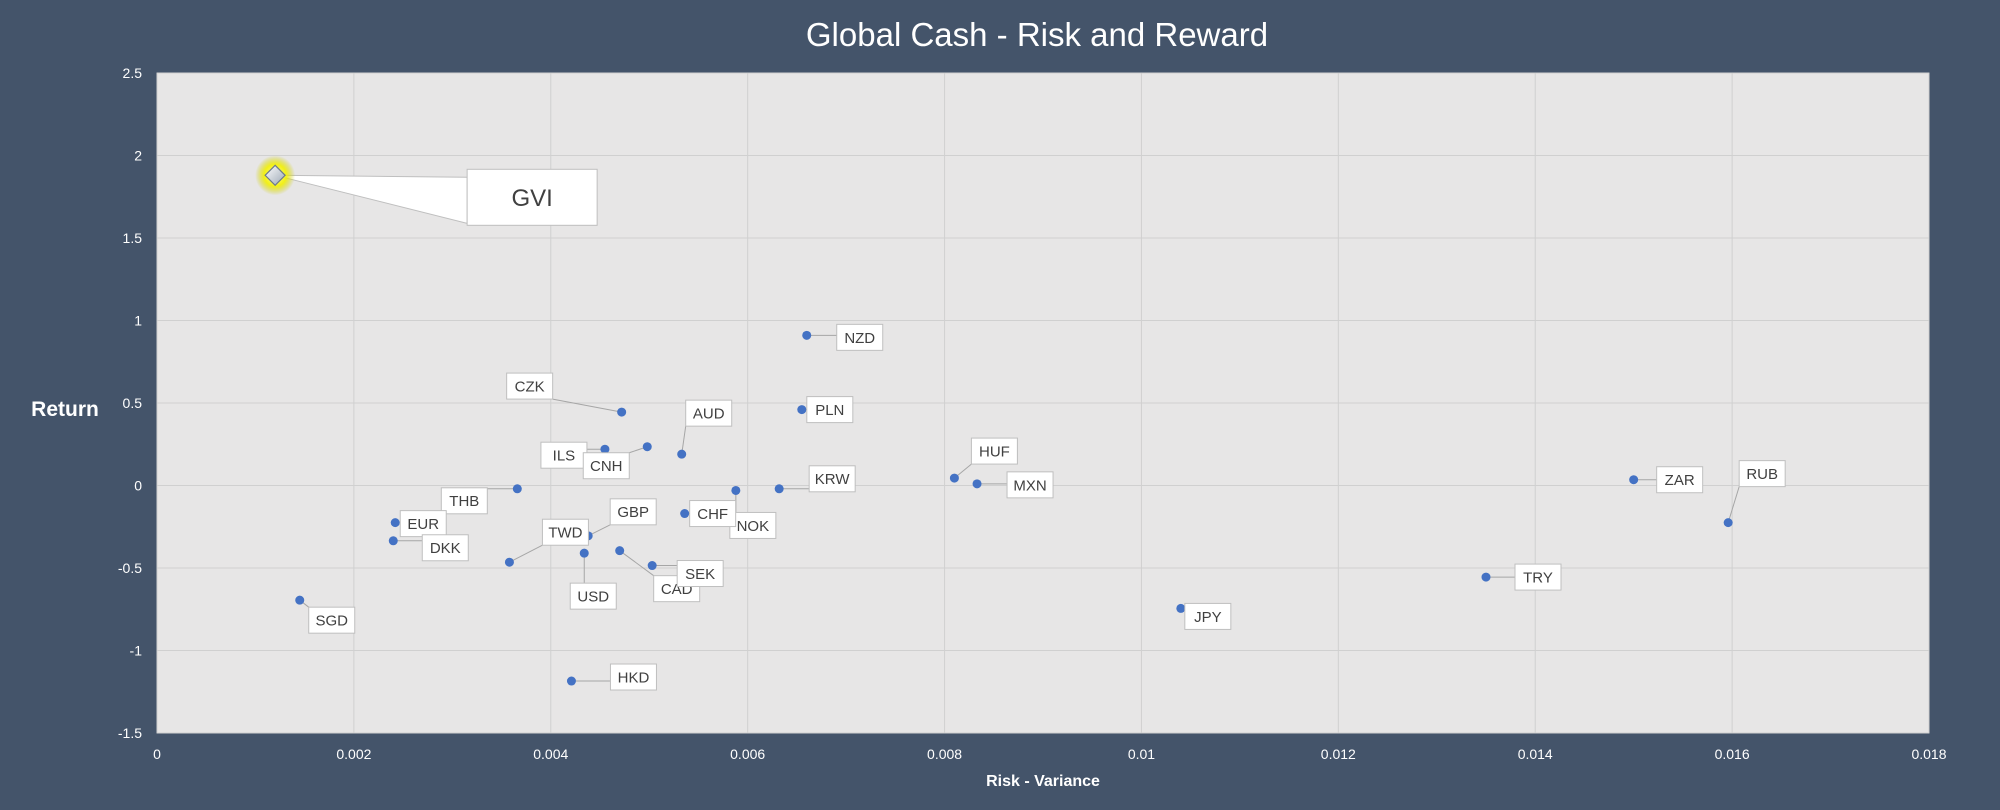 The height and width of the screenshot is (810, 2000). I want to click on data-label: PLN, so click(829, 410).